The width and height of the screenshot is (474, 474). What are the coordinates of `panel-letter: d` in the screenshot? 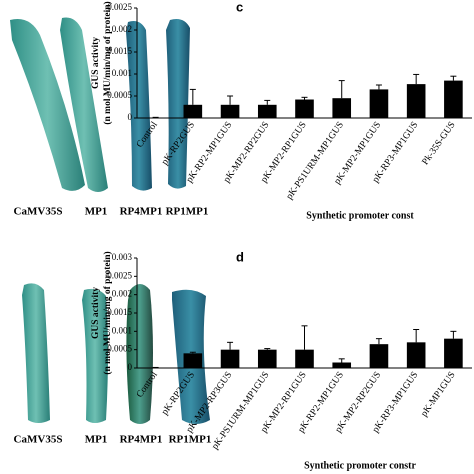 It's located at (240, 256).